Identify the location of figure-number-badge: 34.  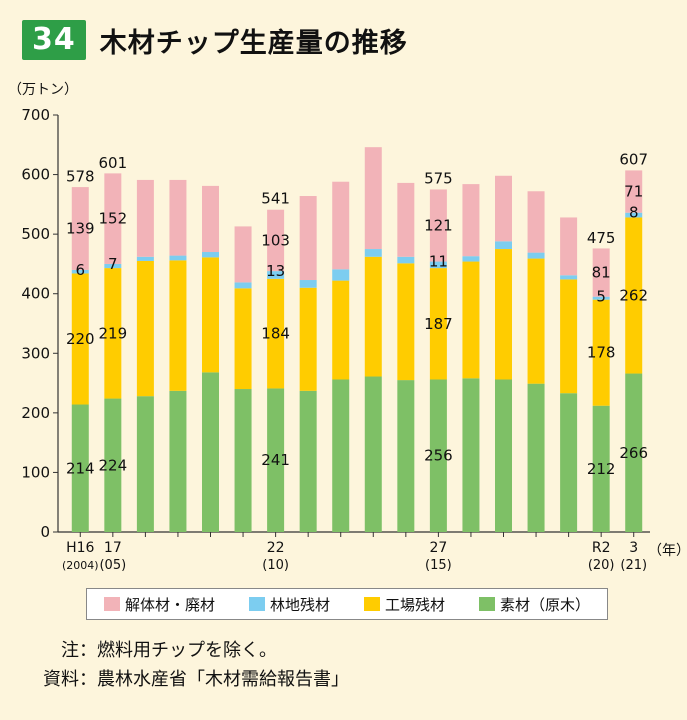
(54, 40).